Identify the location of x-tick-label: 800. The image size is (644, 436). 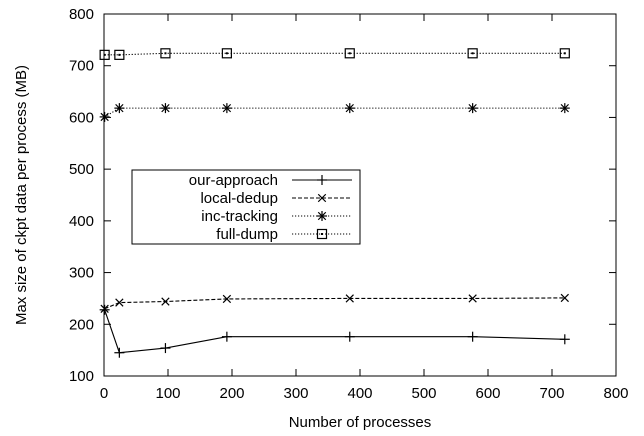
(615, 393).